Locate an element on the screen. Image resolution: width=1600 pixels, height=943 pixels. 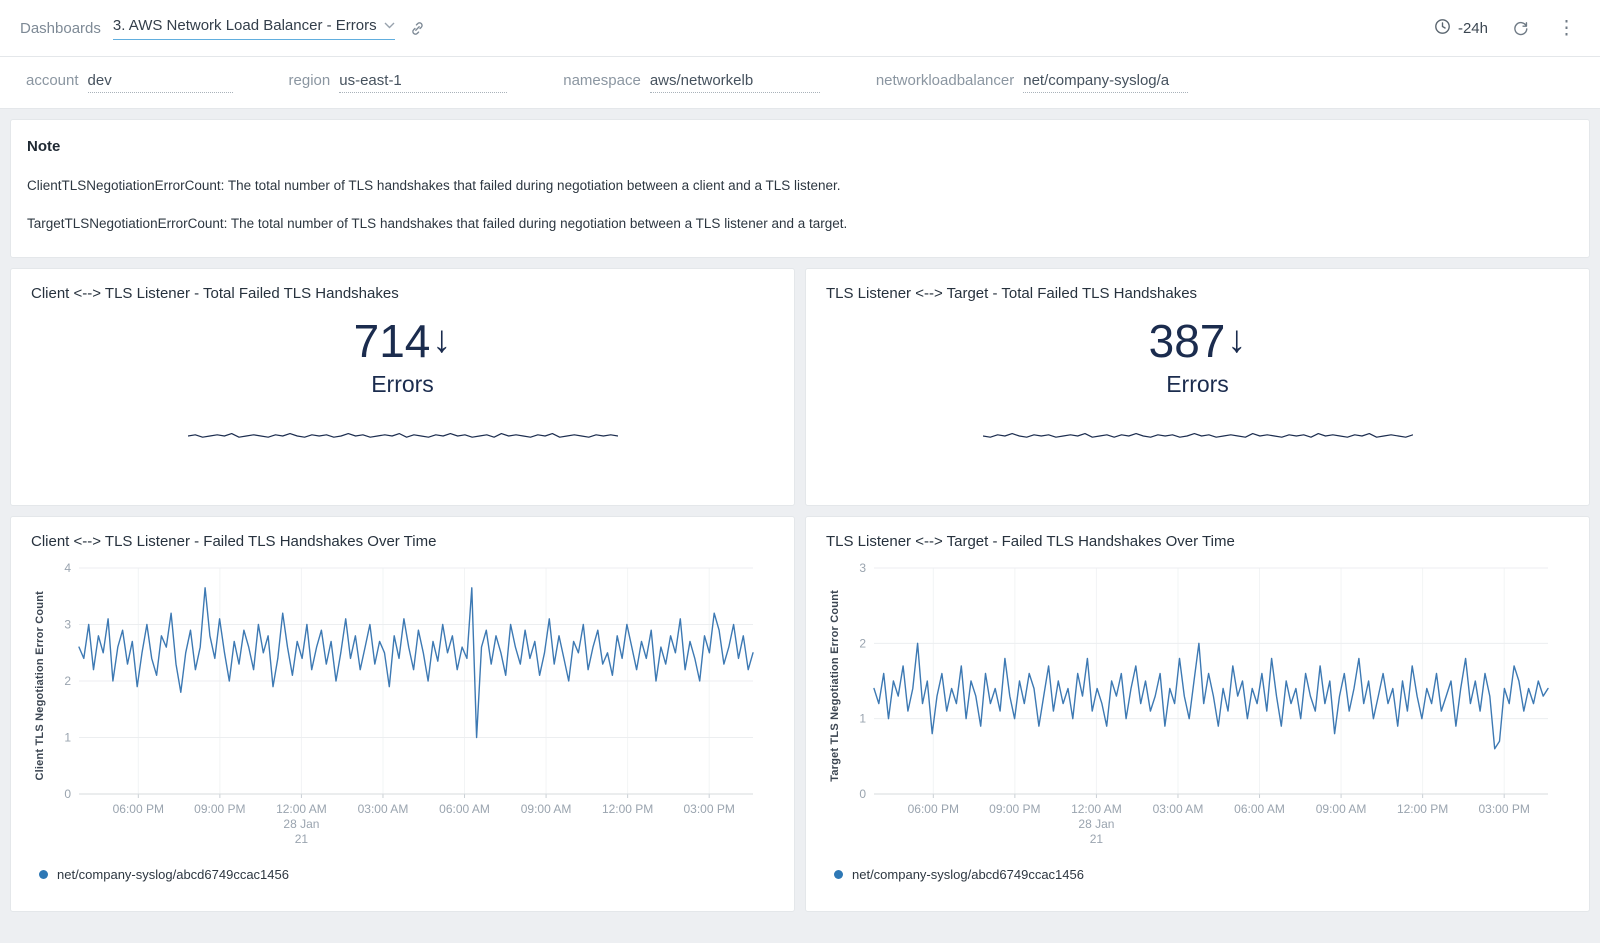
stat-body: 714 ↓ Errors is located at coordinates (402, 382).